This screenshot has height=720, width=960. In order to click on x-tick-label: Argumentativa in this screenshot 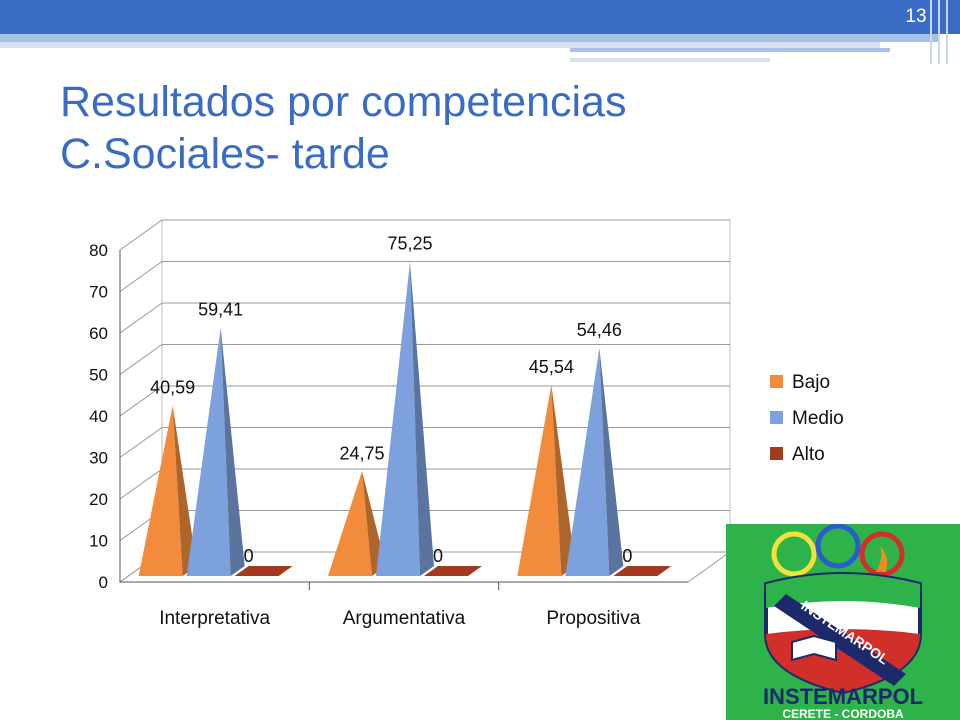, I will do `click(404, 618)`.